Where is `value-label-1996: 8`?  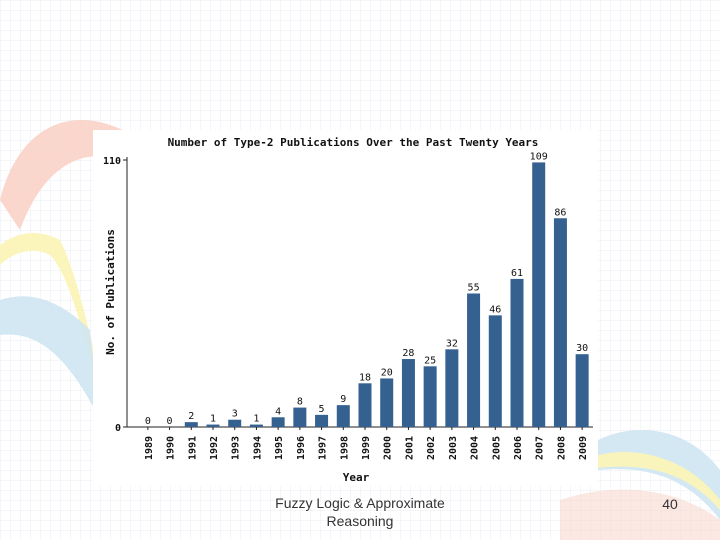
value-label-1996: 8 is located at coordinates (300, 402).